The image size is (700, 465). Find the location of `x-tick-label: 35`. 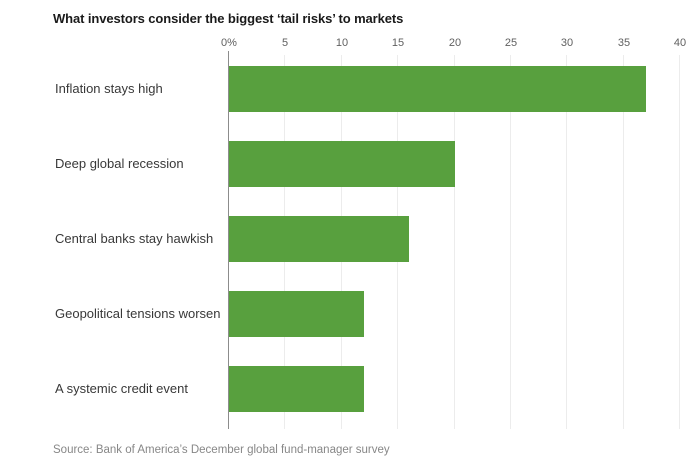

x-tick-label: 35 is located at coordinates (624, 43).